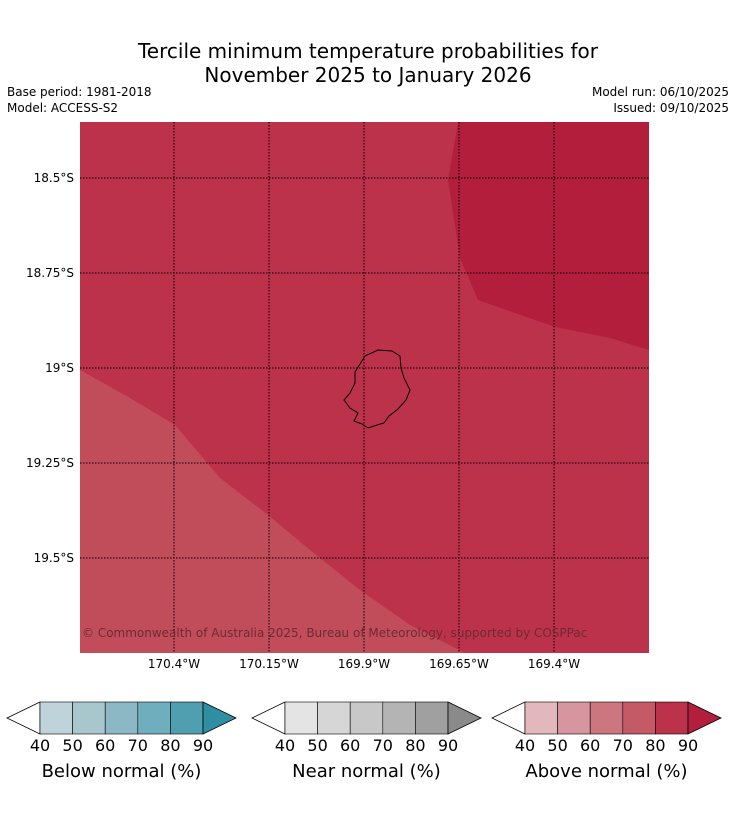 The height and width of the screenshot is (816, 736). Describe the element at coordinates (79, 100) in the screenshot. I see `meta-left: Base period: 1981-2018 Model: ACCESS-S2` at that location.